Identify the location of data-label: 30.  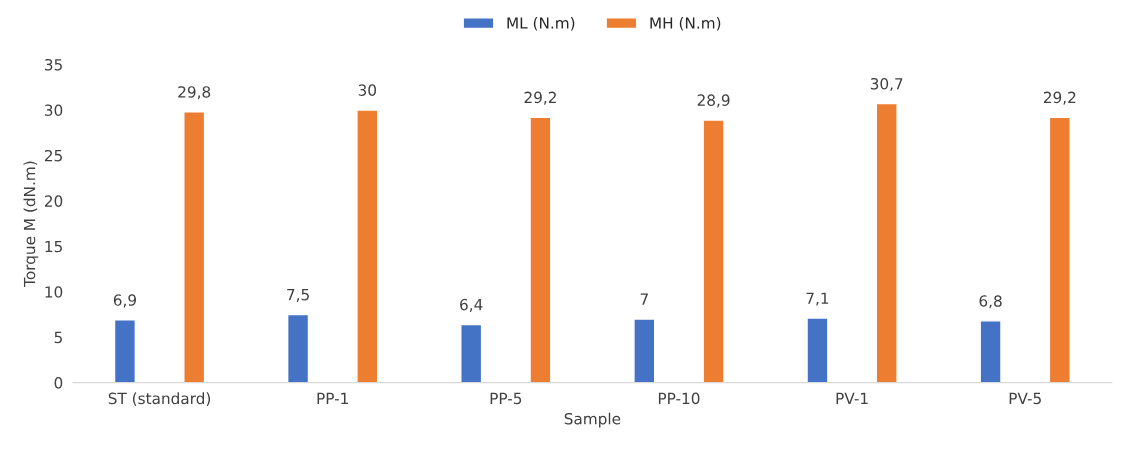
(367, 90).